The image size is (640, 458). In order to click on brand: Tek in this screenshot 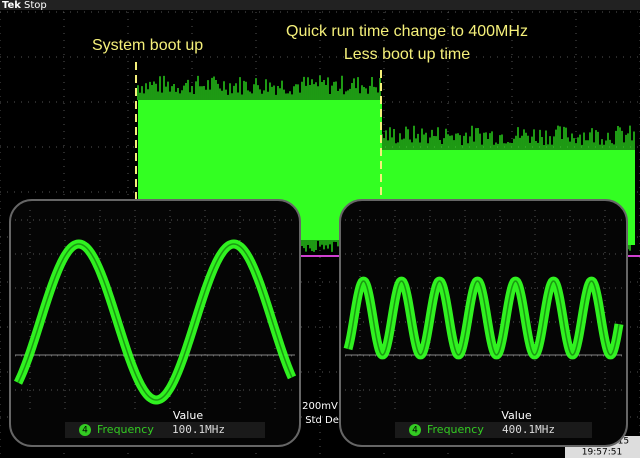, I will do `click(11, 5)`.